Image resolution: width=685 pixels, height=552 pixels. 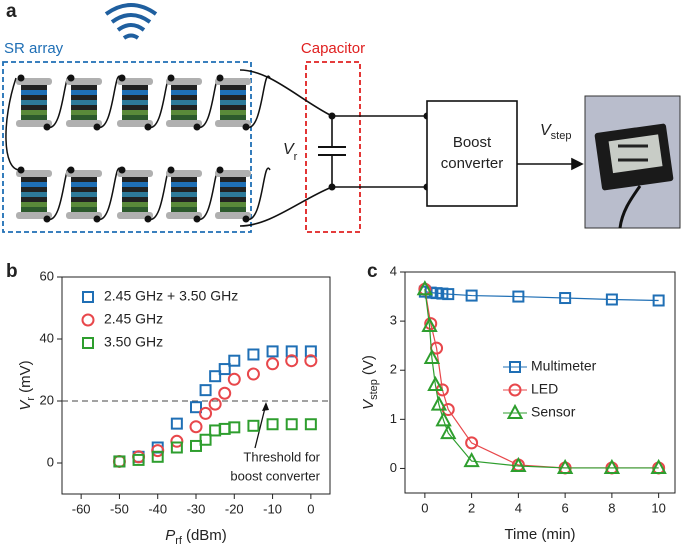 What do you see at coordinates (544, 389) in the screenshot?
I see `legend-label: LED` at bounding box center [544, 389].